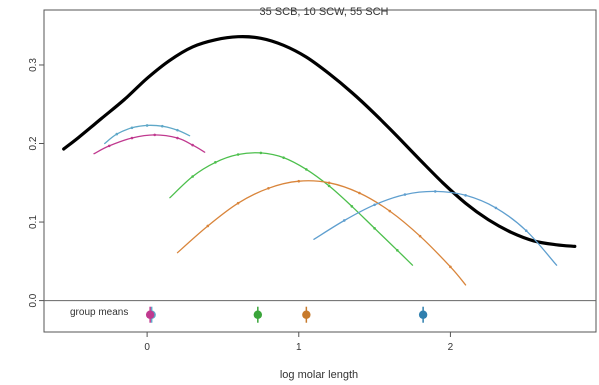  I want to click on y-tick-label: 0.1, so click(33, 222).